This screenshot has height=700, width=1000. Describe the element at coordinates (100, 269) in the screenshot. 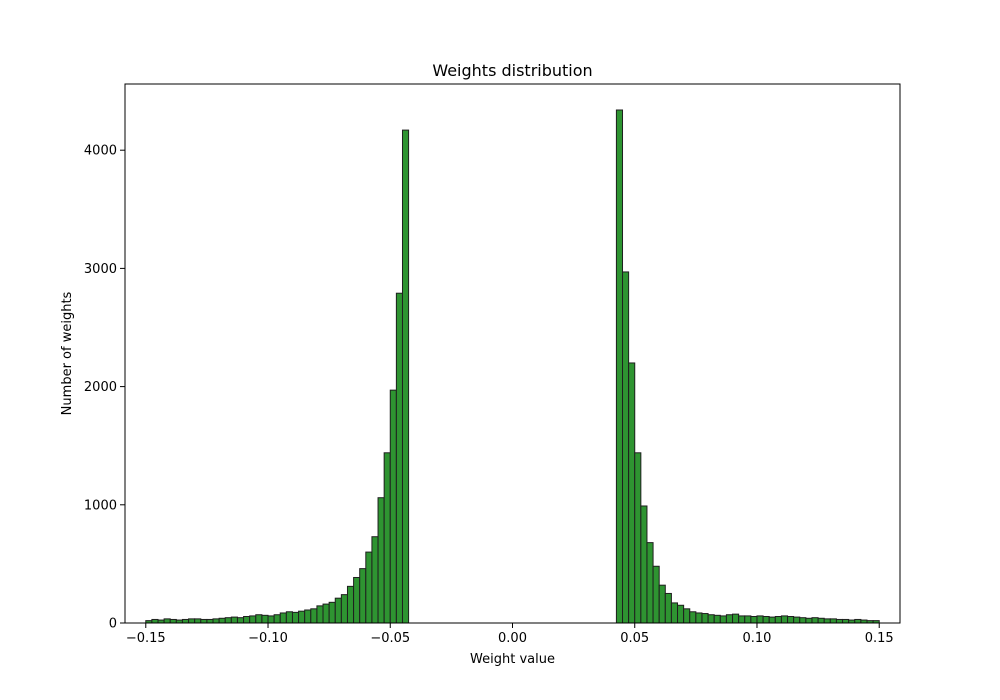

I see `y-tick-label: 3000` at that location.